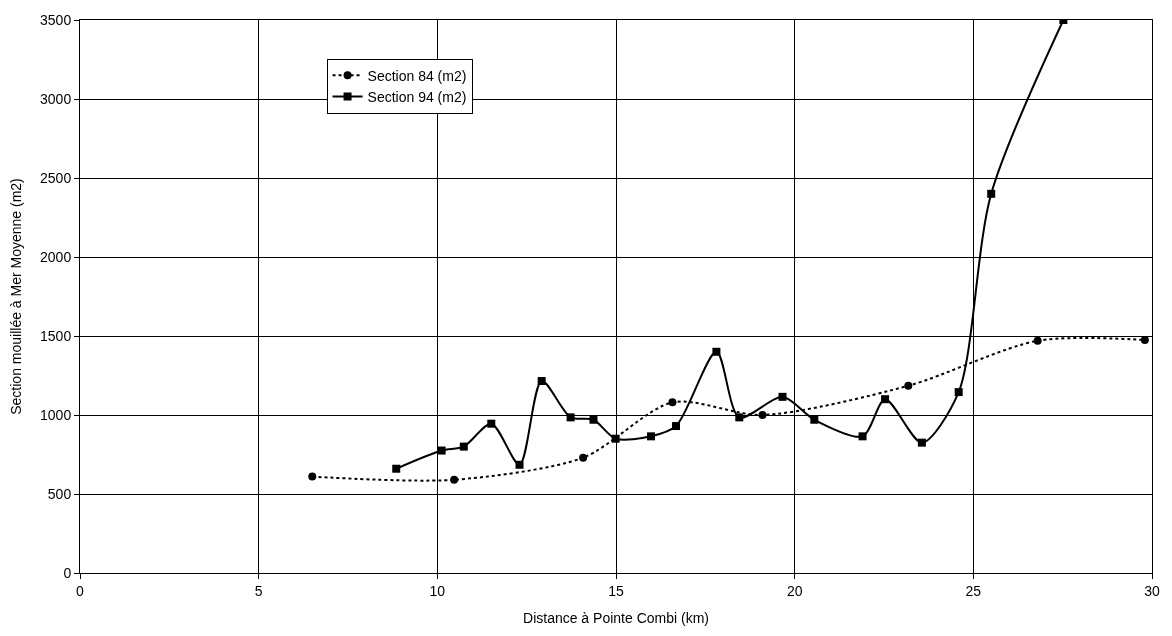  Describe the element at coordinates (67, 572) in the screenshot. I see `y-tick-label: 0` at that location.